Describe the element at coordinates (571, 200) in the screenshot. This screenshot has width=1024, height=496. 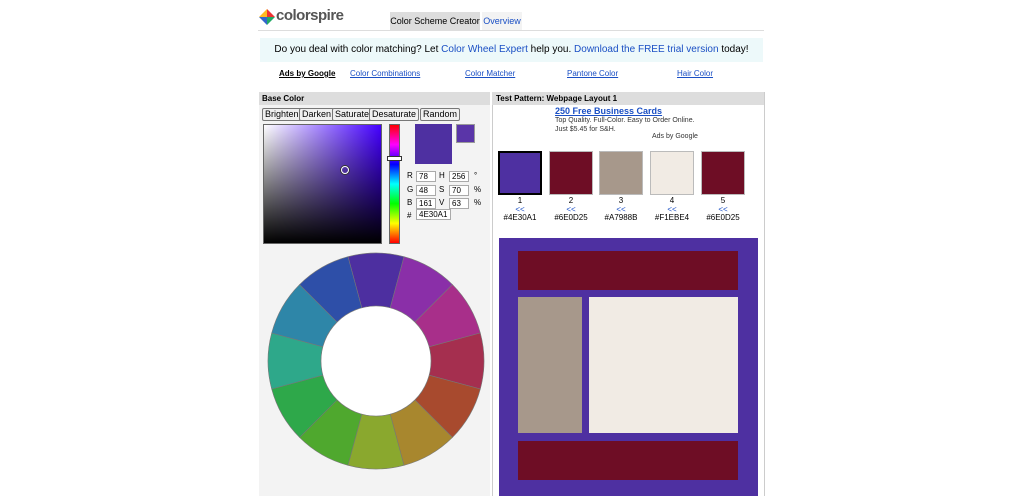
I see `swatch-number: 2` at that location.